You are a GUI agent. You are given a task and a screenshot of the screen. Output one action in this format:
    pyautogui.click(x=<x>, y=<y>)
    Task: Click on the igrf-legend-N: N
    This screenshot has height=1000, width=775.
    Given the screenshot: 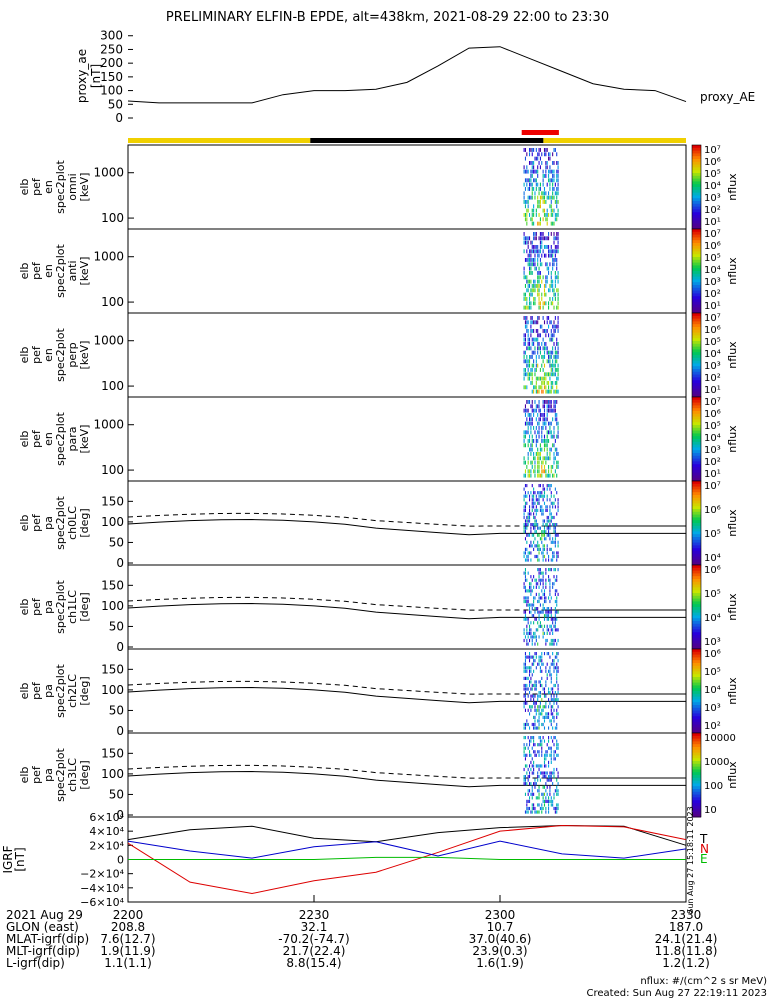 What is the action you would take?
    pyautogui.click(x=704, y=849)
    